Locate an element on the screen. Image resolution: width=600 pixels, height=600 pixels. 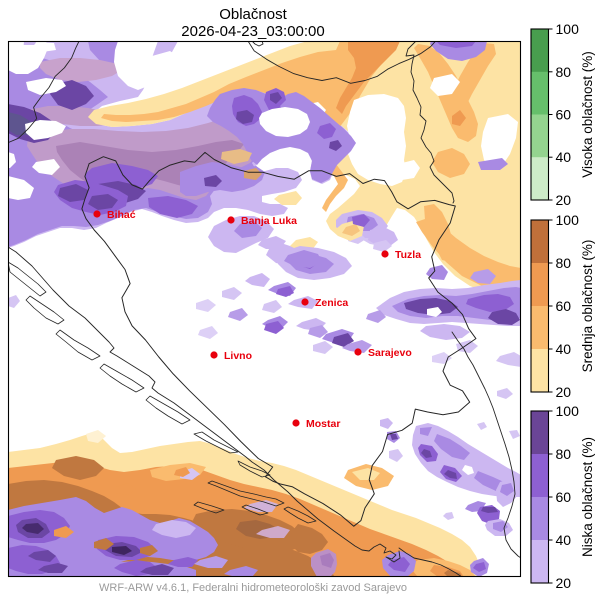
svg-text: Bihać is located at coordinates (121, 215).